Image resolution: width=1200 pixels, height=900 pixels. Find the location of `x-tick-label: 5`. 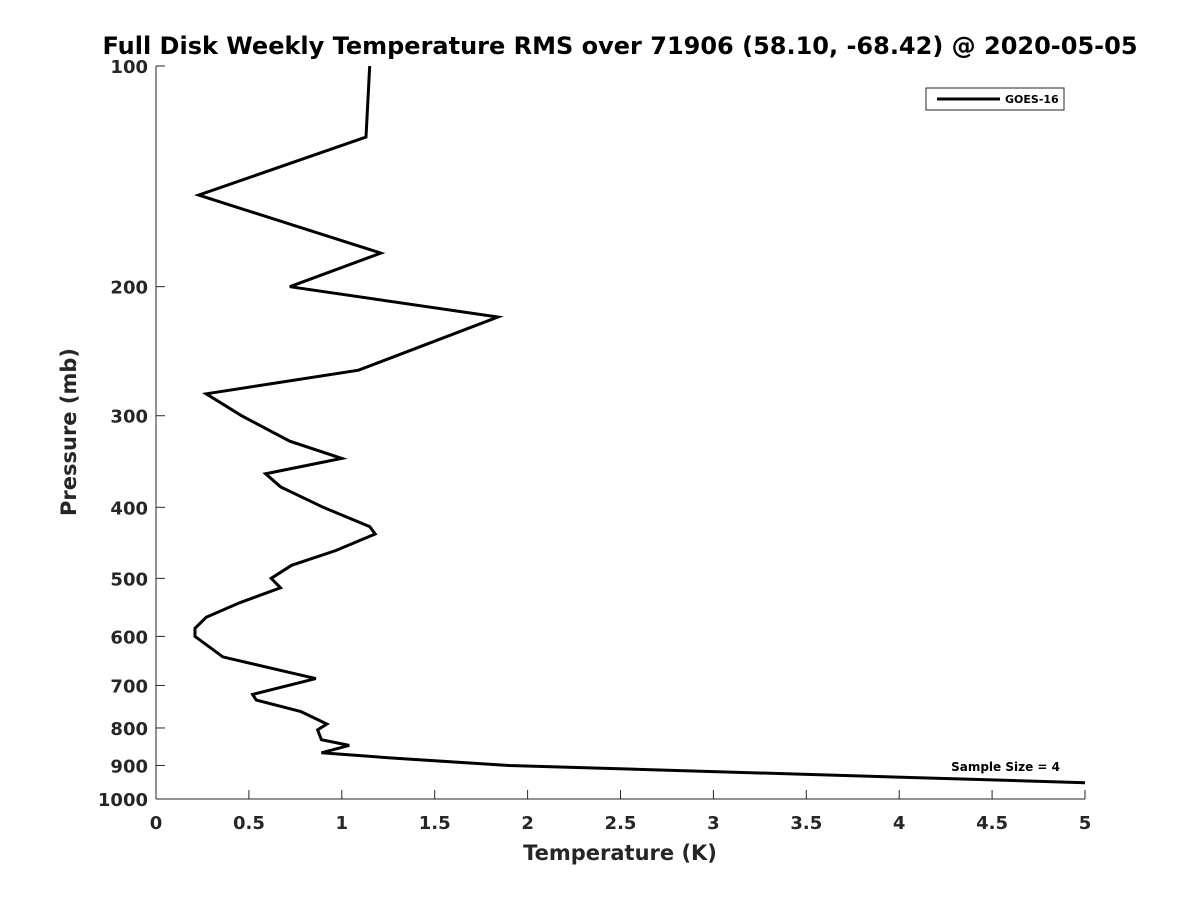

x-tick-label: 5 is located at coordinates (1085, 823).